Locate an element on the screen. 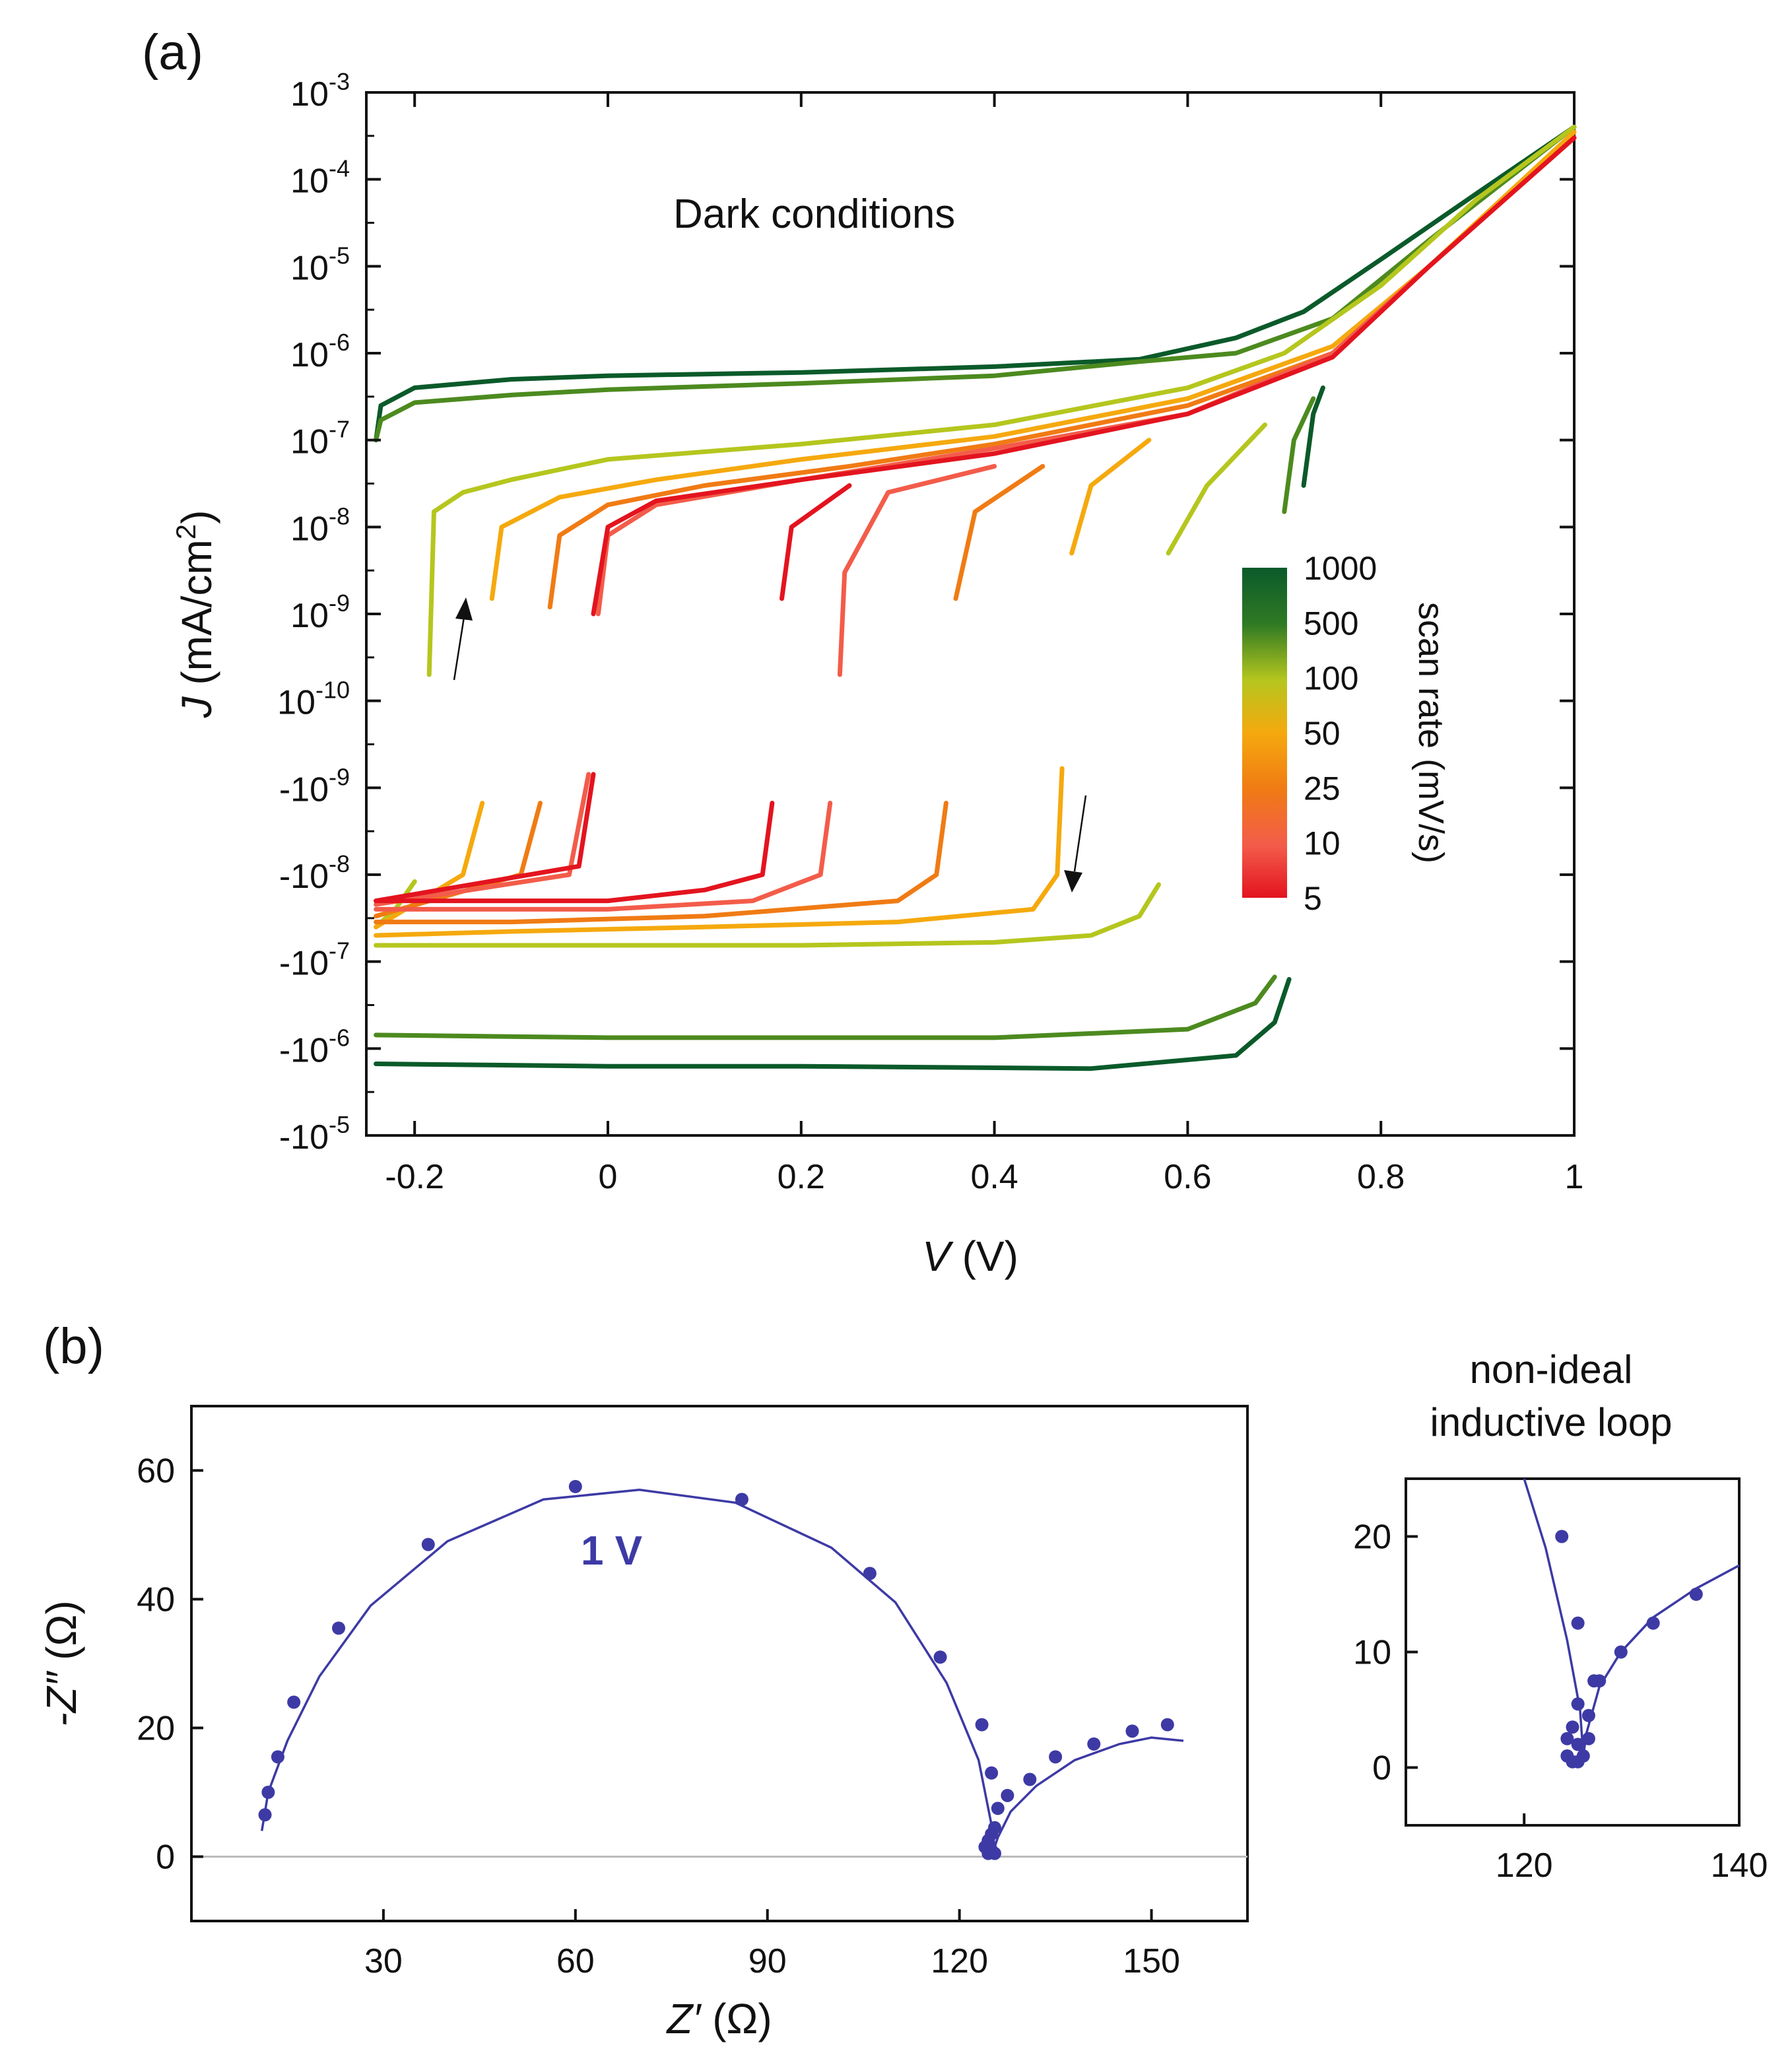  plot-a-y-tick-label: -10-8 is located at coordinates (314, 873).